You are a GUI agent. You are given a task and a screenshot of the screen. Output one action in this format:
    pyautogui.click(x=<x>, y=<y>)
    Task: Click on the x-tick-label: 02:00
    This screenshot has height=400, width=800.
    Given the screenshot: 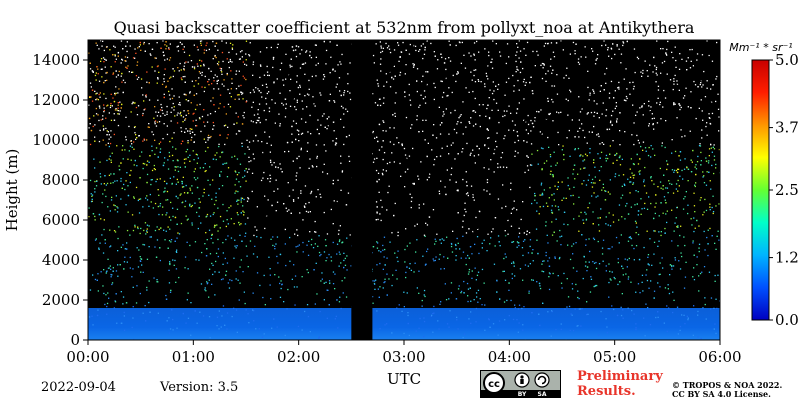 What is the action you would take?
    pyautogui.click(x=298, y=357)
    